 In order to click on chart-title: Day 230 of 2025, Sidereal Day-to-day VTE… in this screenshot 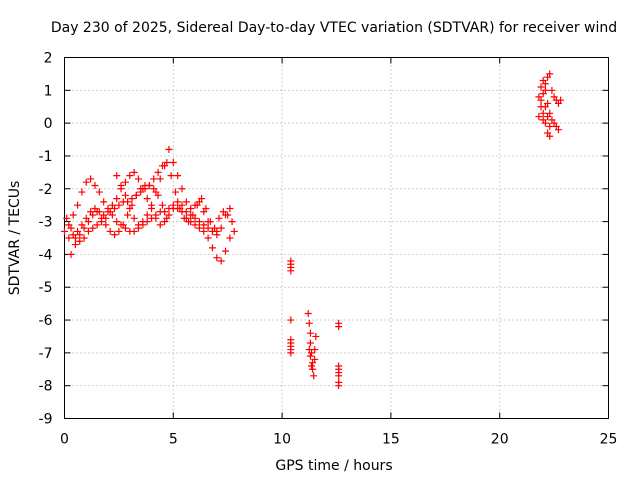, I will do `click(334, 28)`.